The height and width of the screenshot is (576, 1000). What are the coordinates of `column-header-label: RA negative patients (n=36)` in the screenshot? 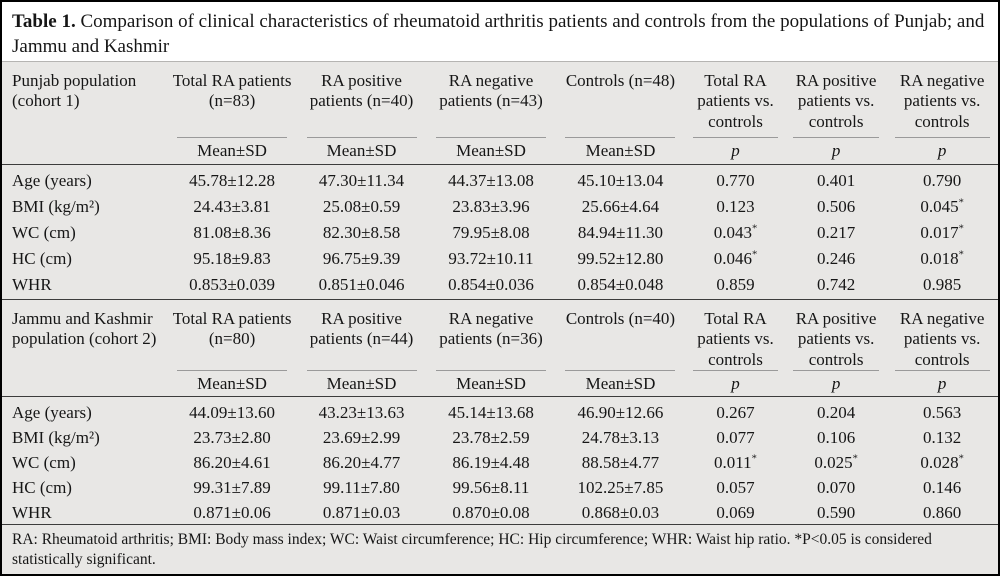 It's located at (491, 329).